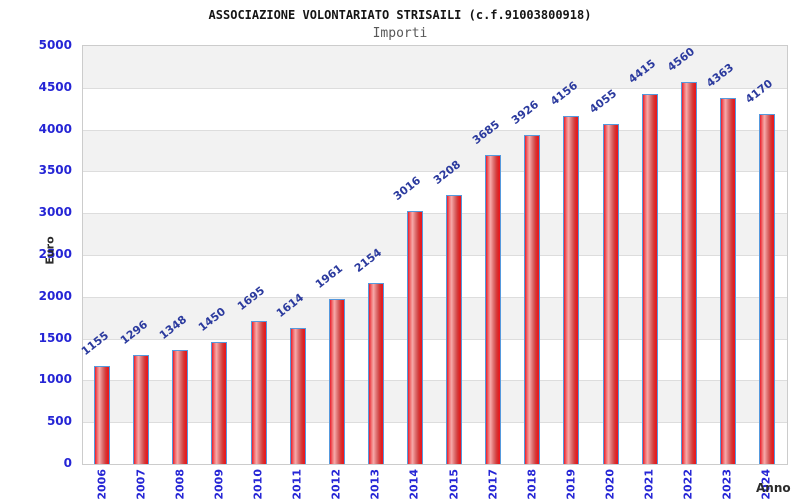 The image size is (800, 500). Describe the element at coordinates (55, 128) in the screenshot. I see `y-tick-label: 4000` at that location.